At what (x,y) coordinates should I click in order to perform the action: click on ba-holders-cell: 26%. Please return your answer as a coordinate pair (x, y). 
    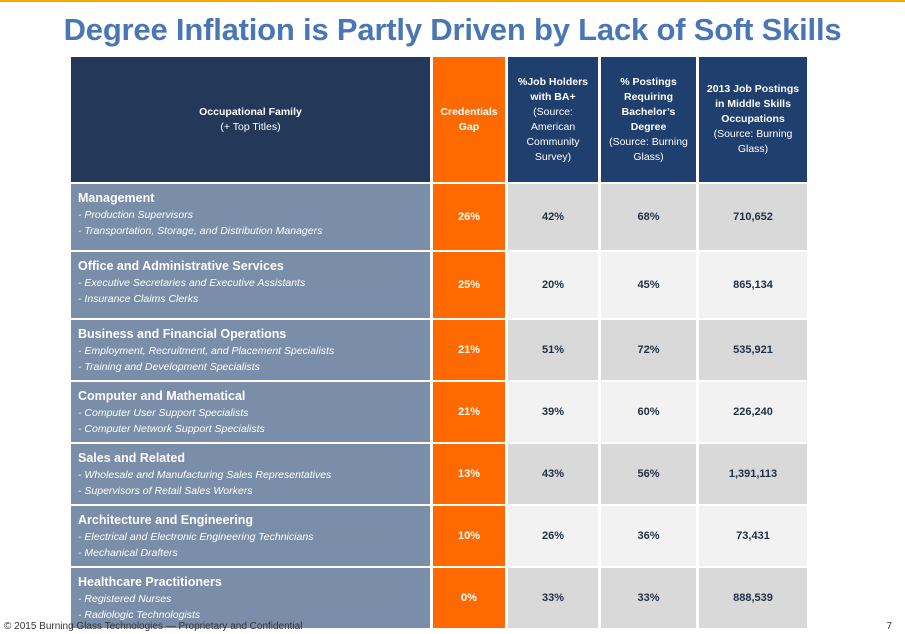
    Looking at the image, I should click on (553, 536).